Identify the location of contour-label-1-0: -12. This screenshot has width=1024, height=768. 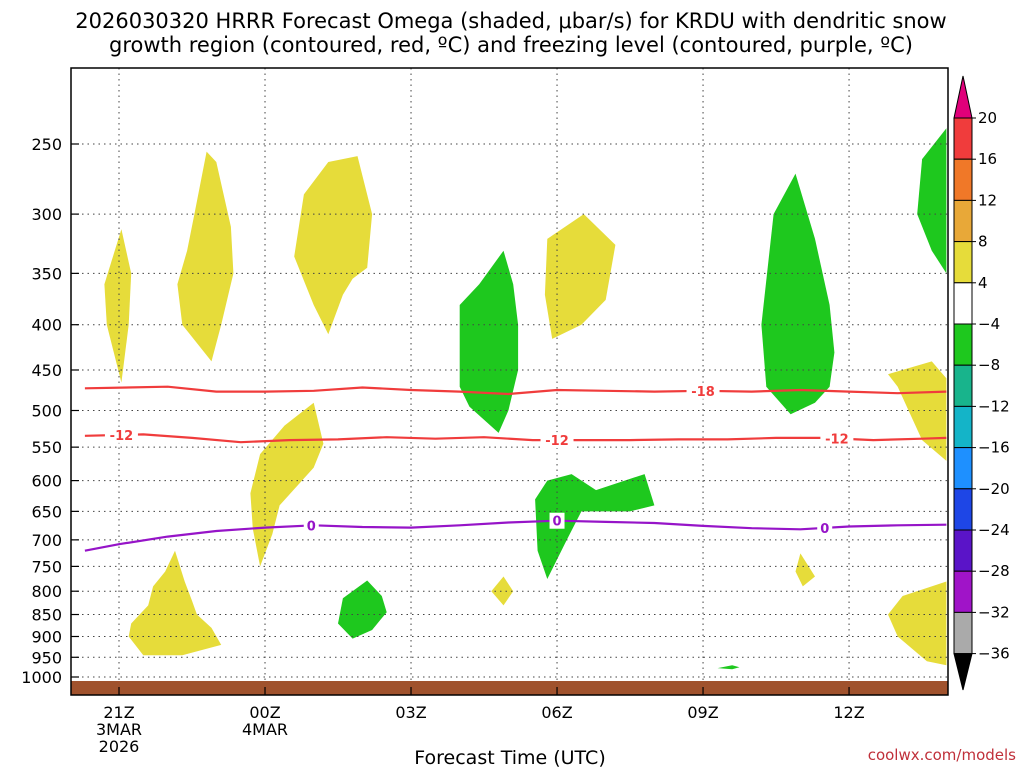
(122, 436).